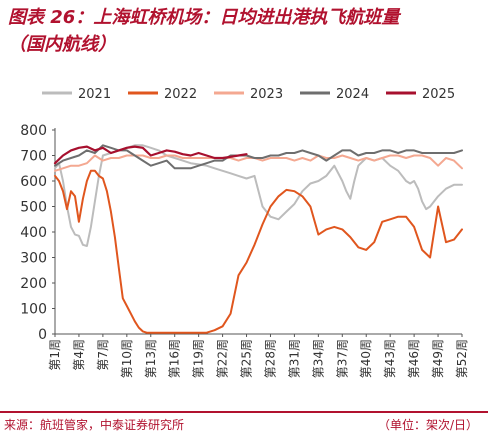 Image resolution: width=488 pixels, height=437 pixels. Describe the element at coordinates (248, 94) in the screenshot. I see `chart-legend: 2021 2022 2023 2024 2025` at that location.